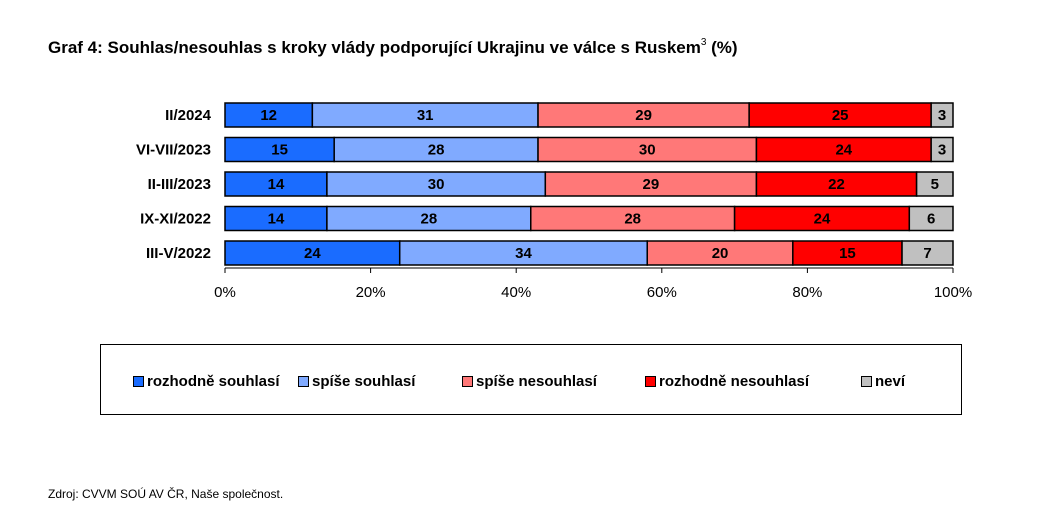 Image resolution: width=1037 pixels, height=526 pixels. What do you see at coordinates (364, 381) in the screenshot?
I see `legend-label: spíše souhlasí` at bounding box center [364, 381].